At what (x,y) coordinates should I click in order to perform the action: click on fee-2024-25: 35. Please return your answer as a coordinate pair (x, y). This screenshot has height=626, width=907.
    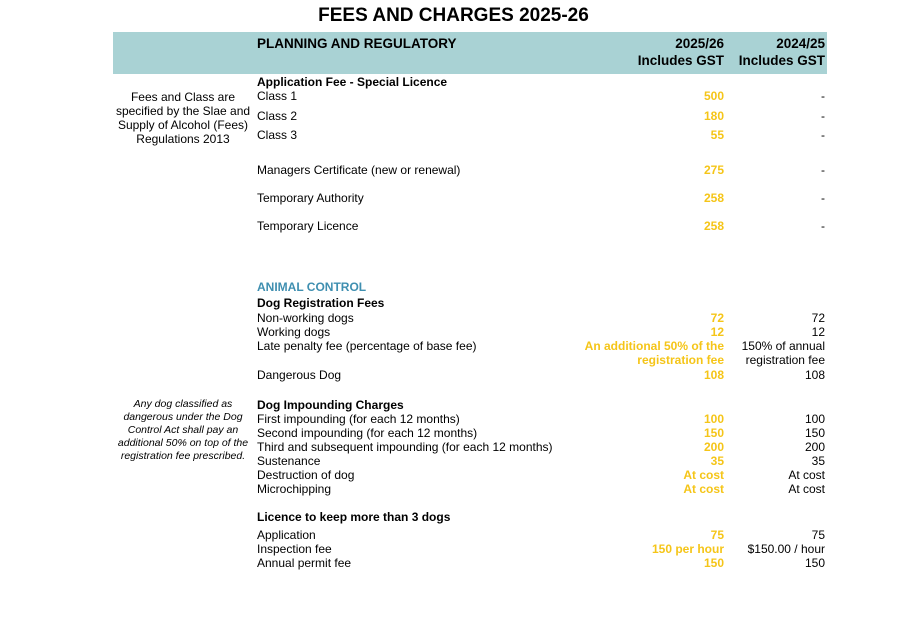
    Looking at the image, I should click on (818, 461).